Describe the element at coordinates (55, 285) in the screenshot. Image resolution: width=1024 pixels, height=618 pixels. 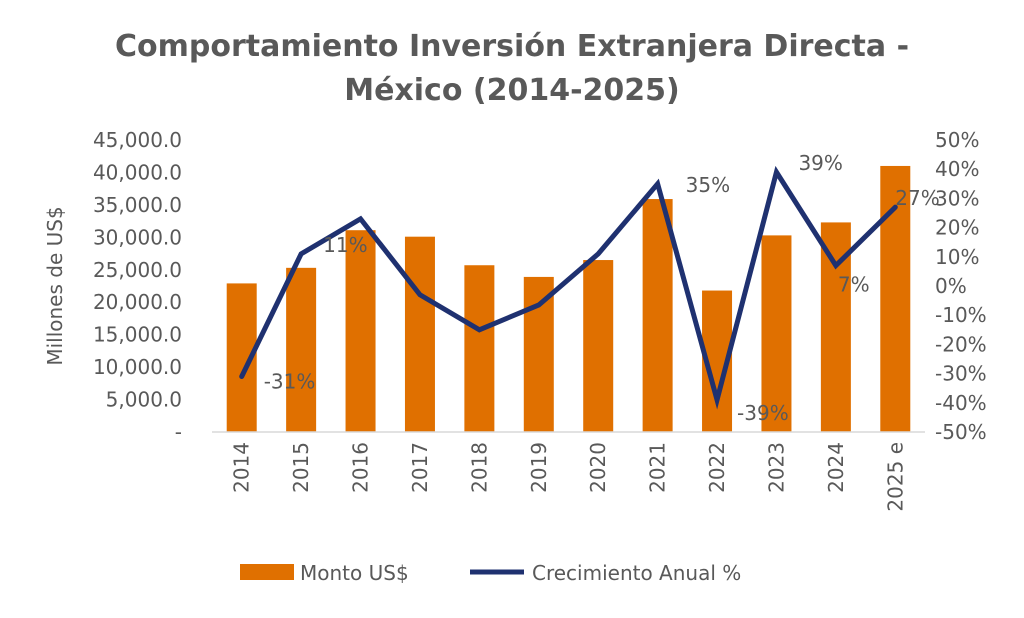
I see `y-axis-title: Millones de US$` at that location.